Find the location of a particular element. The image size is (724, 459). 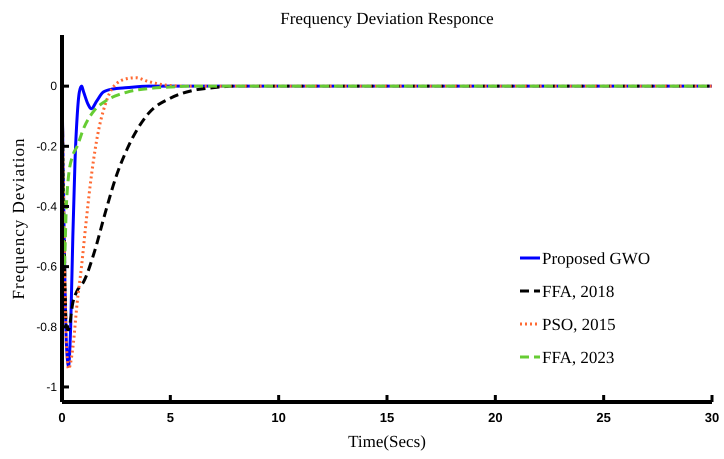

y-tick-label: -1 is located at coordinates (52, 387).